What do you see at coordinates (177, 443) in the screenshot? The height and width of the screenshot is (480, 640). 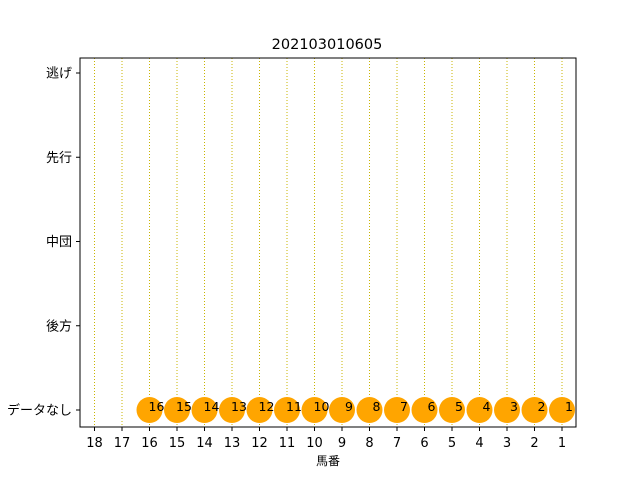 I see `x-tick-label: 15` at bounding box center [177, 443].